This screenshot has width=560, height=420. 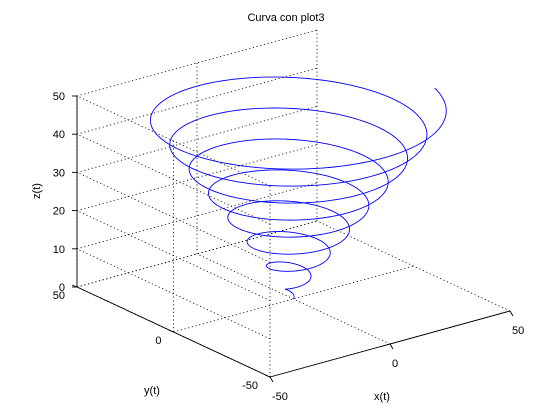 What do you see at coordinates (285, 18) in the screenshot?
I see `chart-title: Curva con plot3` at bounding box center [285, 18].